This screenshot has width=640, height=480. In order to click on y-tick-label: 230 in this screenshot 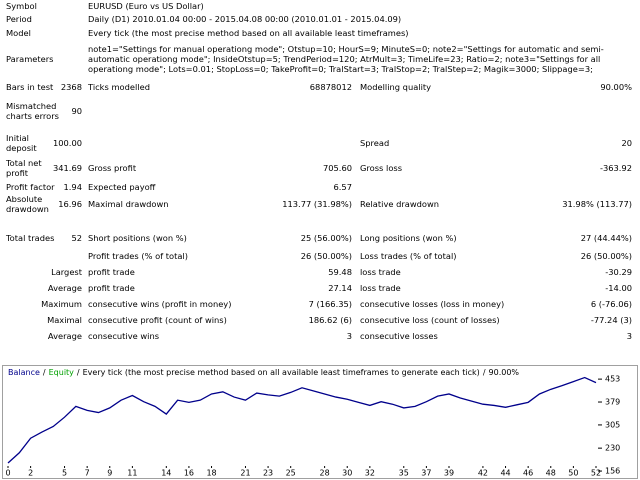, I will do `click(612, 448)`.